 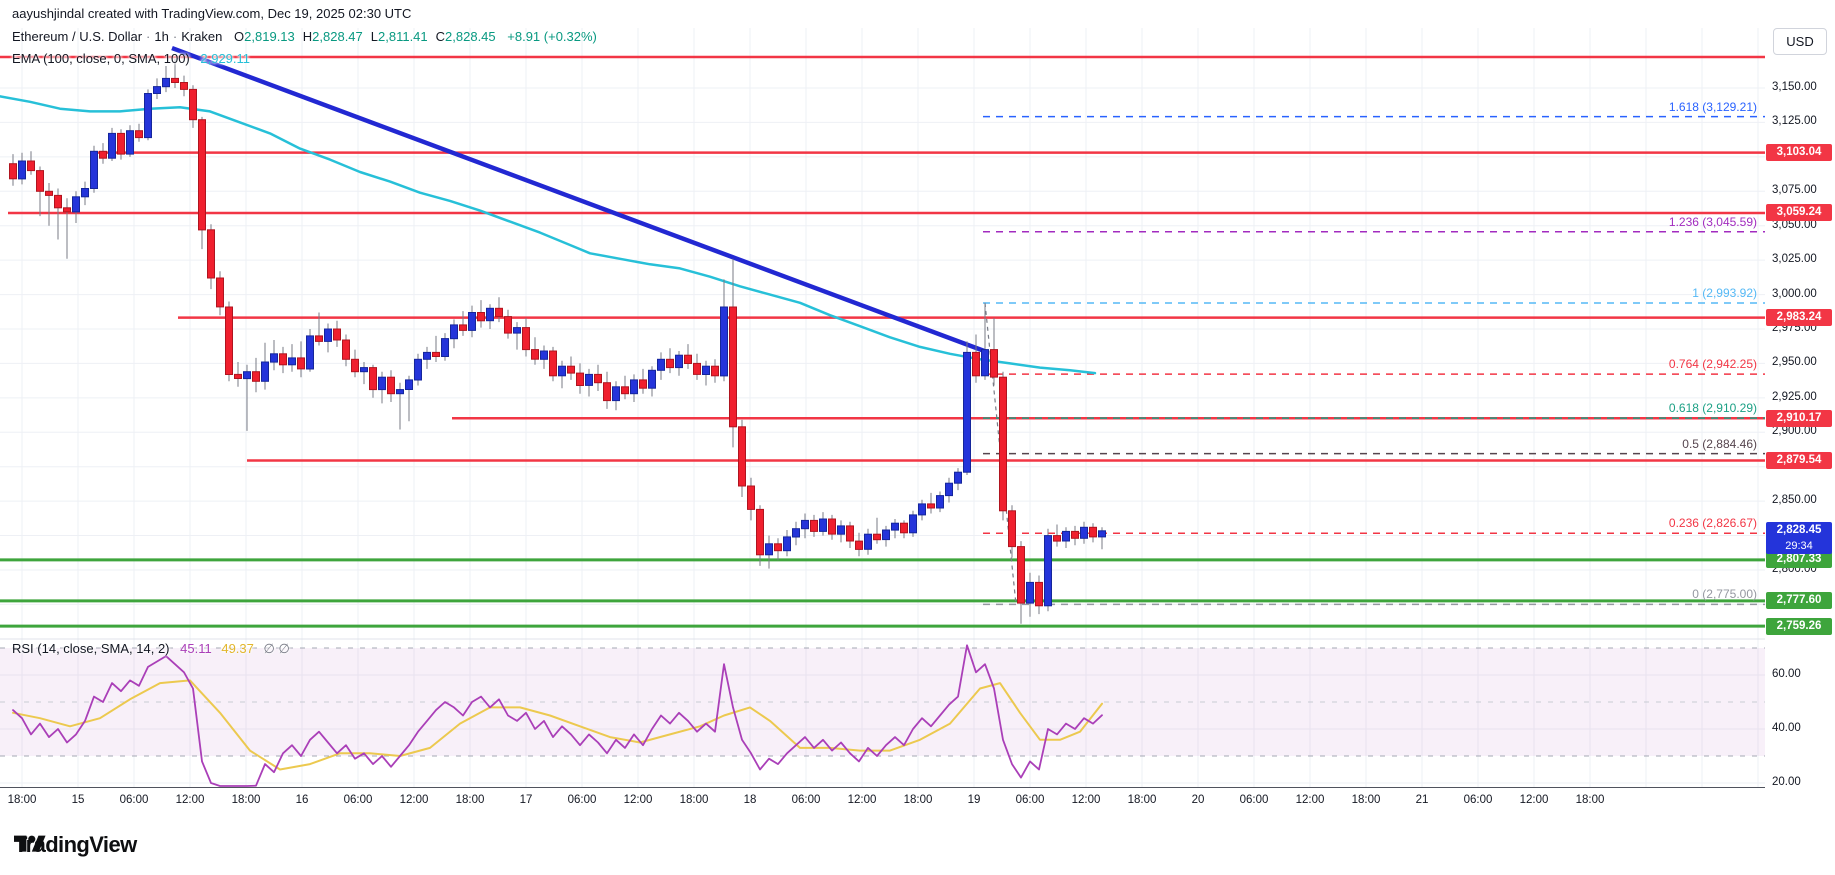 What do you see at coordinates (75, 845) in the screenshot?
I see `tradingview-logo: TradingView` at bounding box center [75, 845].